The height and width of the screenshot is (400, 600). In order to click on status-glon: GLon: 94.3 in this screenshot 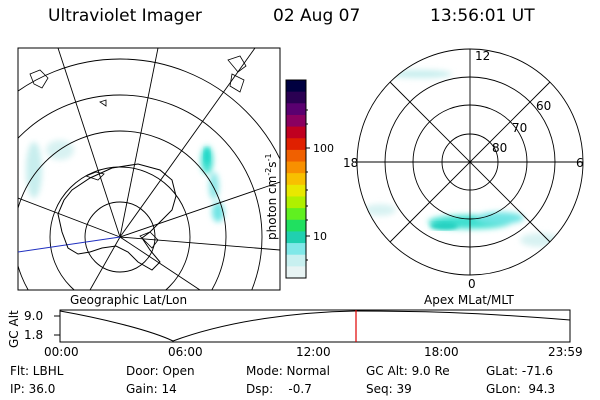, I will do `click(521, 389)`.